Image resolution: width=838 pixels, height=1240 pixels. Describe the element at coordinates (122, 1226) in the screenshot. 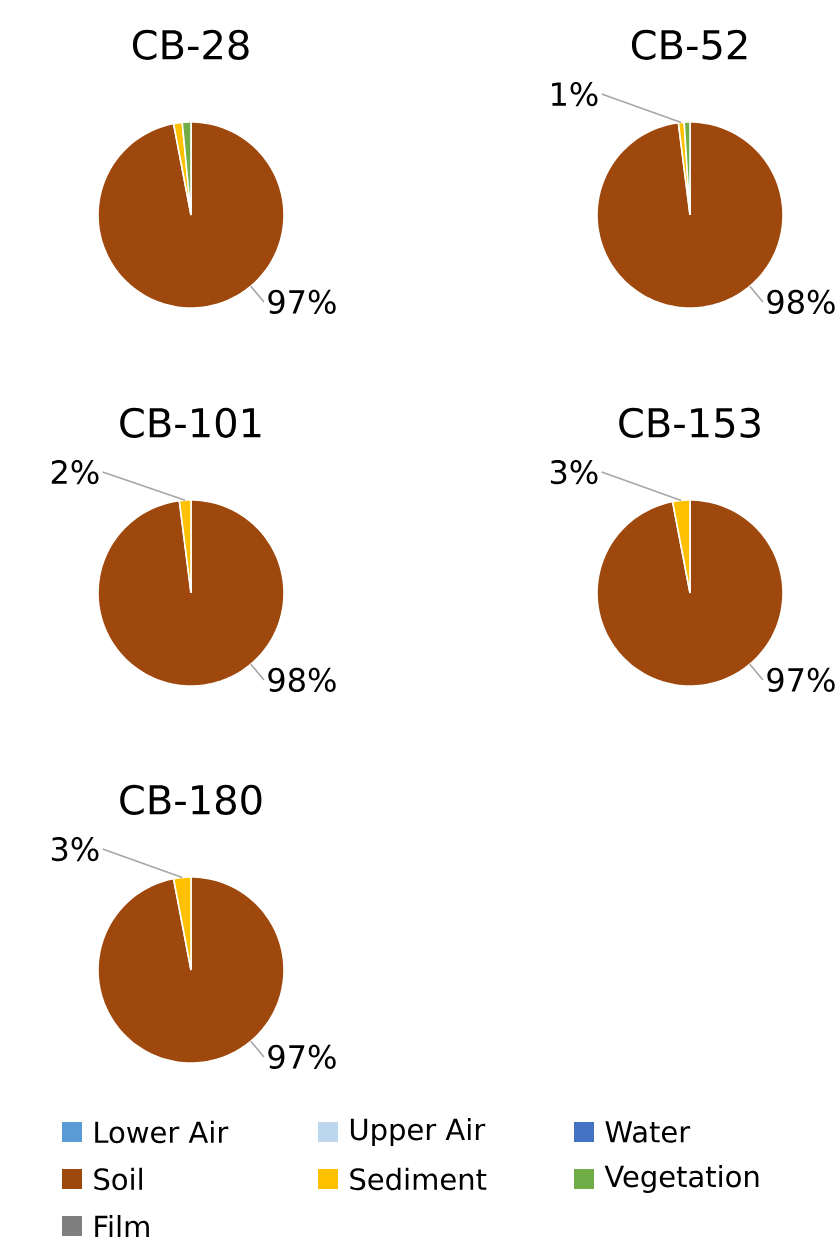

I see `legend-label: Film` at that location.